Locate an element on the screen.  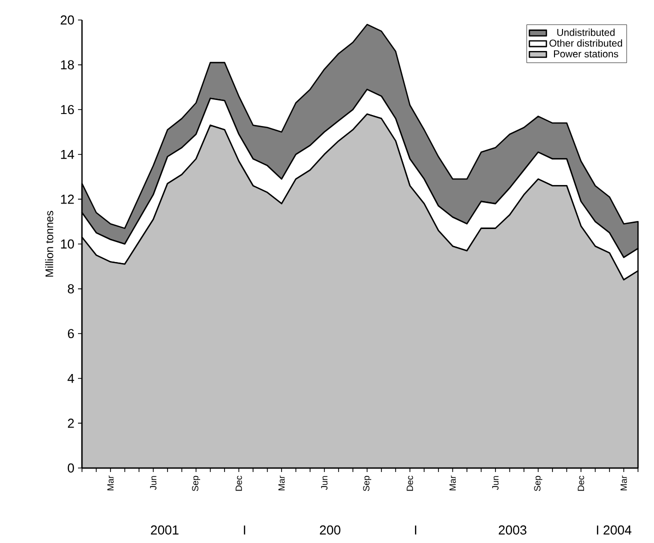
y-tick-label: 20 is located at coordinates (67, 20).